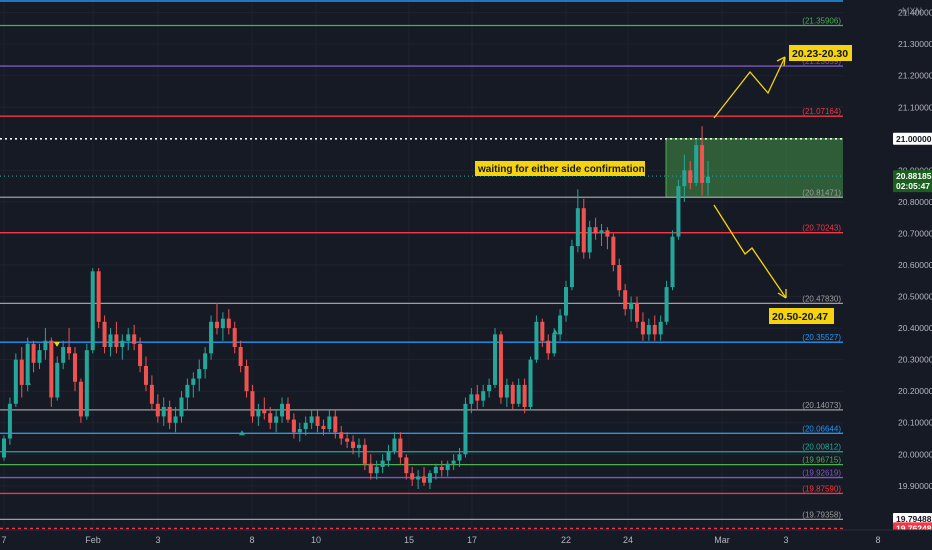  What do you see at coordinates (93, 540) in the screenshot?
I see `x-tick-label: Feb` at bounding box center [93, 540].